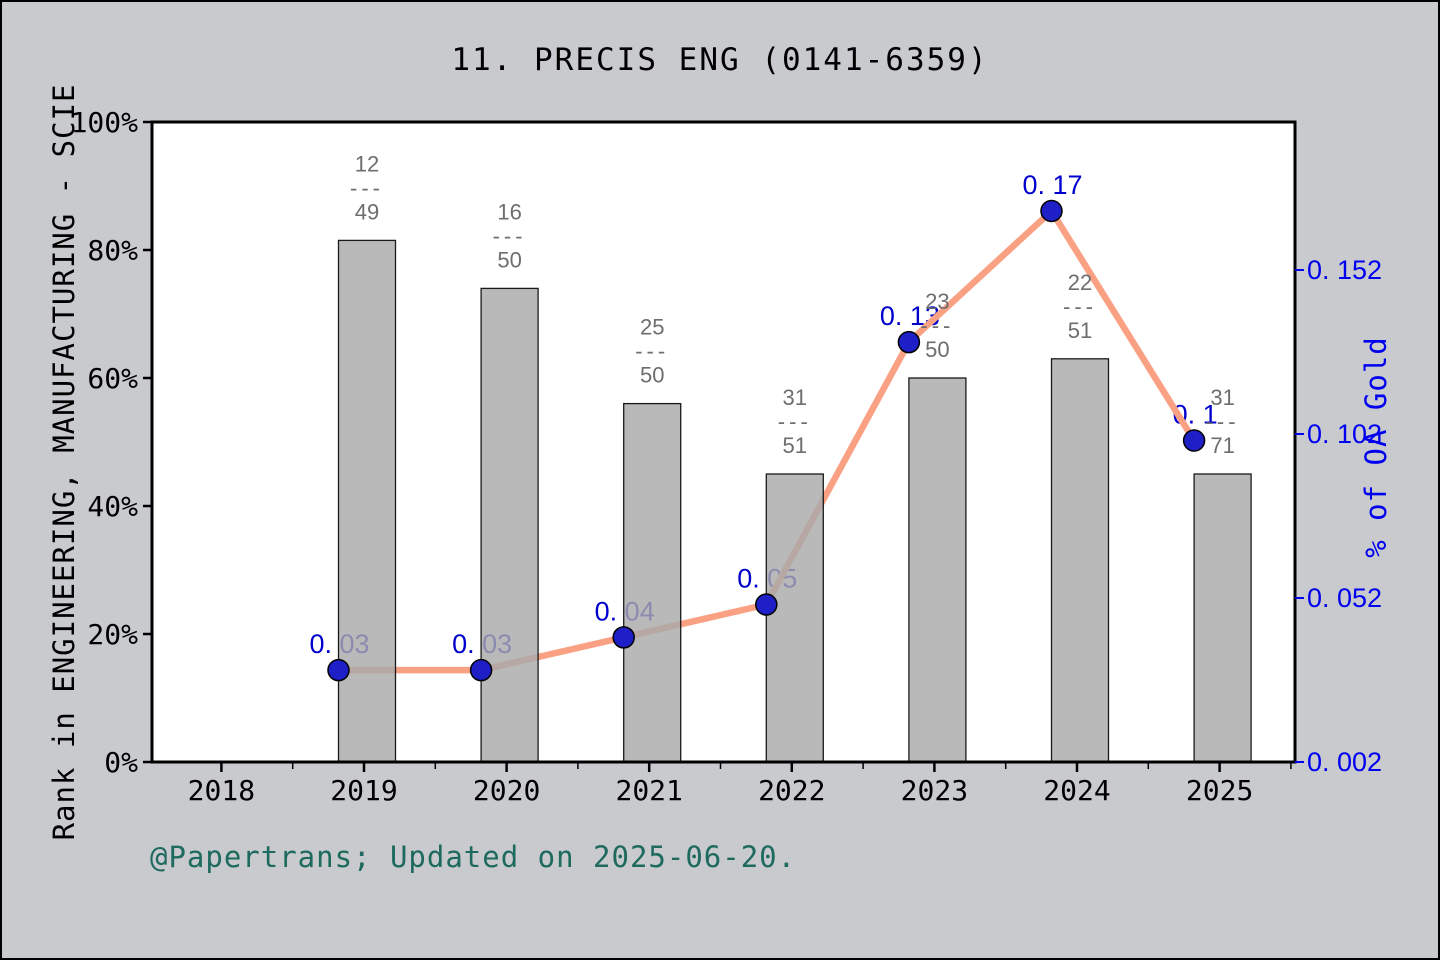 This screenshot has width=1440, height=960. I want to click on y-right-tick-label-0. 152: 0. 152, so click(1344, 270).